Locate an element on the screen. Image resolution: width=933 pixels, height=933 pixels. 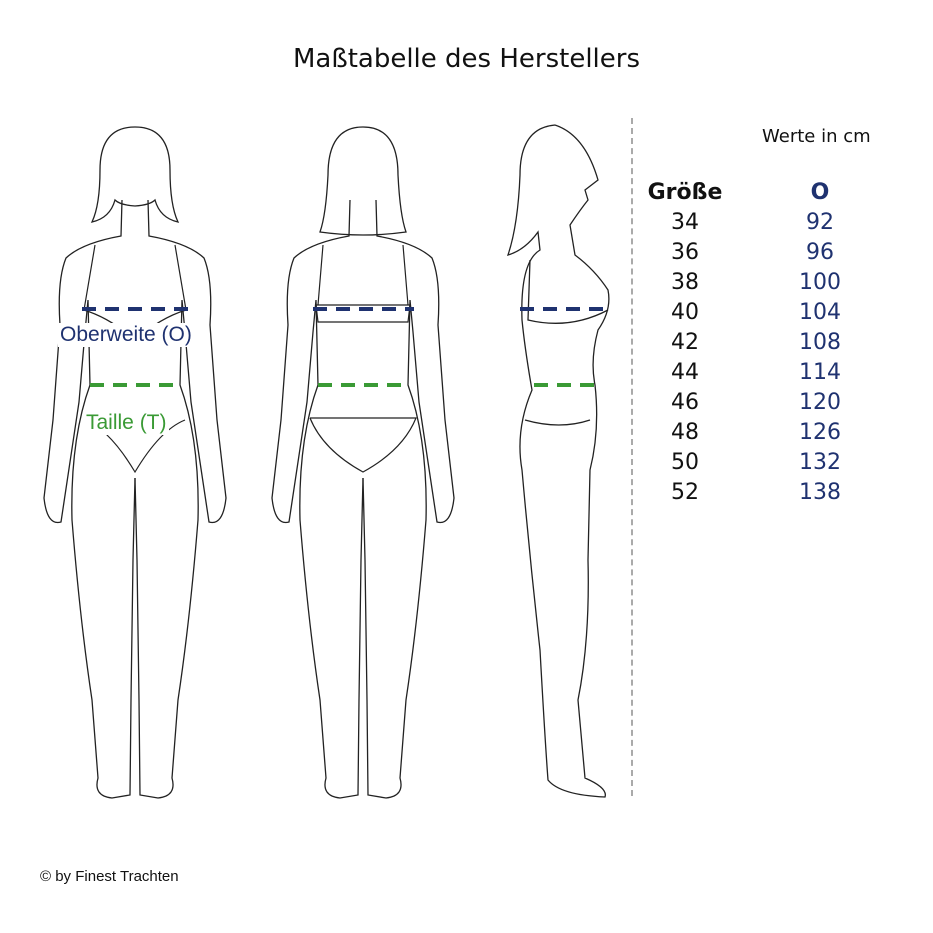
size-cell: 42 is located at coordinates (685, 342).